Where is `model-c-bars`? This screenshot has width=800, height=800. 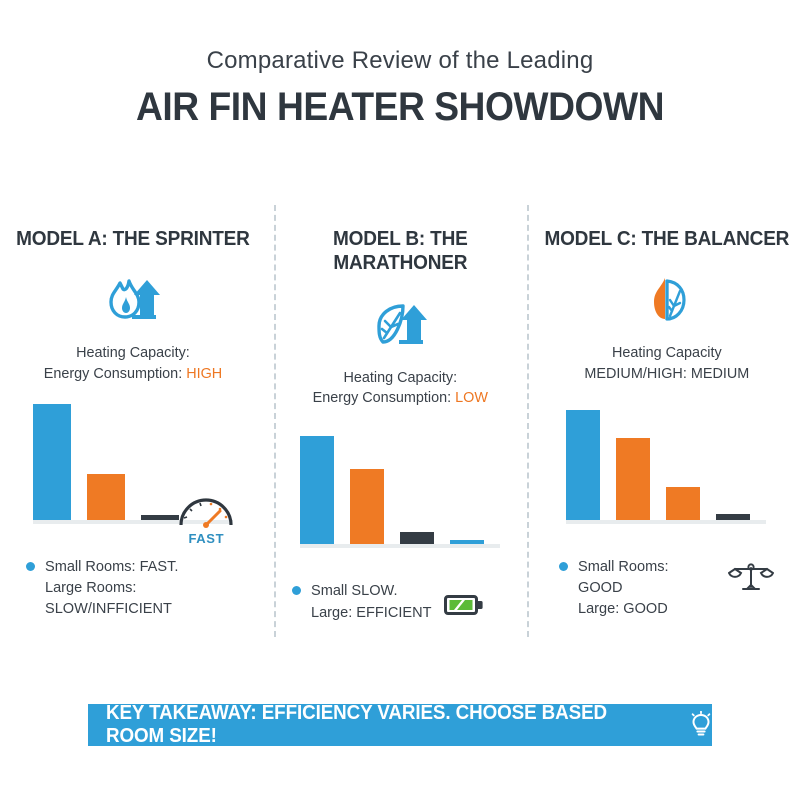
model-c-bars is located at coordinates (666, 457).